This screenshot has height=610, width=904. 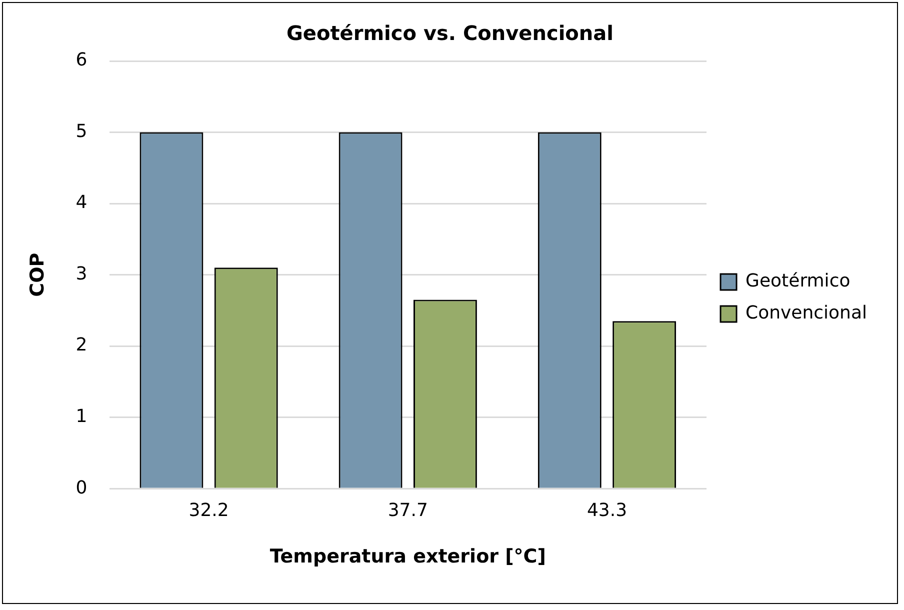 What do you see at coordinates (807, 313) in the screenshot?
I see `legend-label: Convencional` at bounding box center [807, 313].